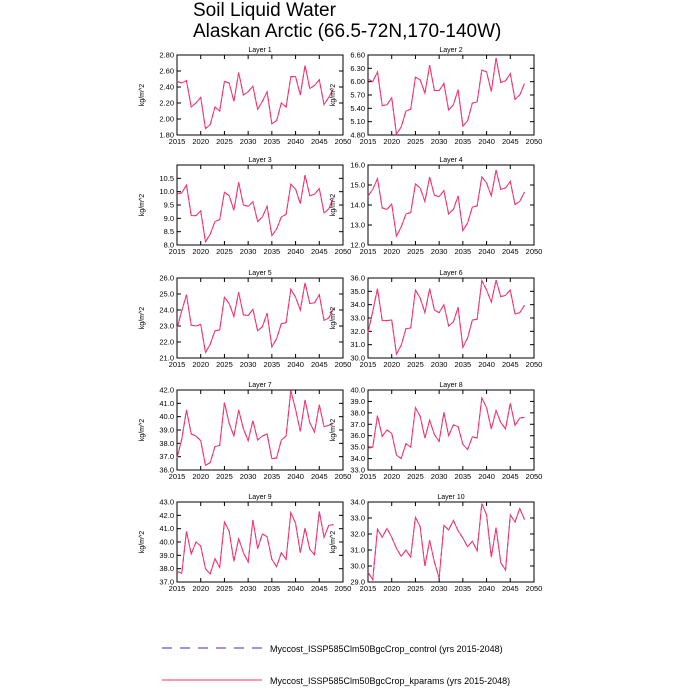 This screenshot has width=700, height=700. Describe the element at coordinates (166, 178) in the screenshot. I see `y-tick-label: 10.5` at that location.